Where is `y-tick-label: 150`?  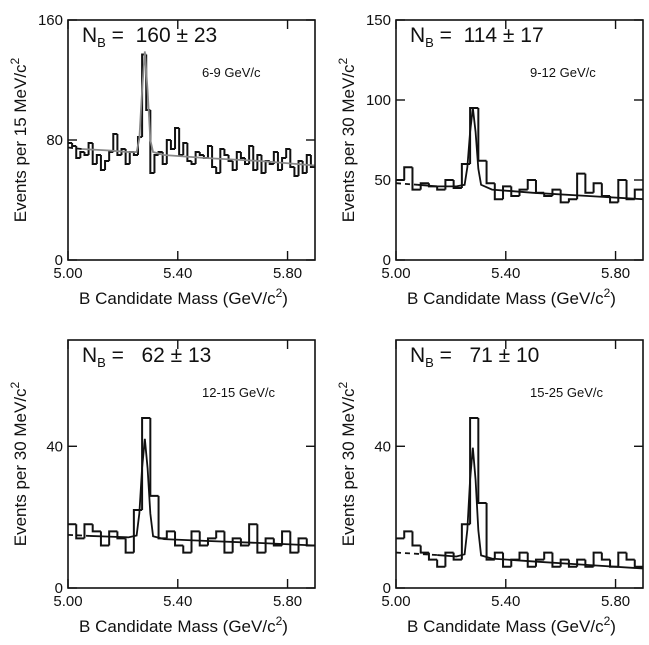 y-tick-label: 150 is located at coordinates (378, 20).